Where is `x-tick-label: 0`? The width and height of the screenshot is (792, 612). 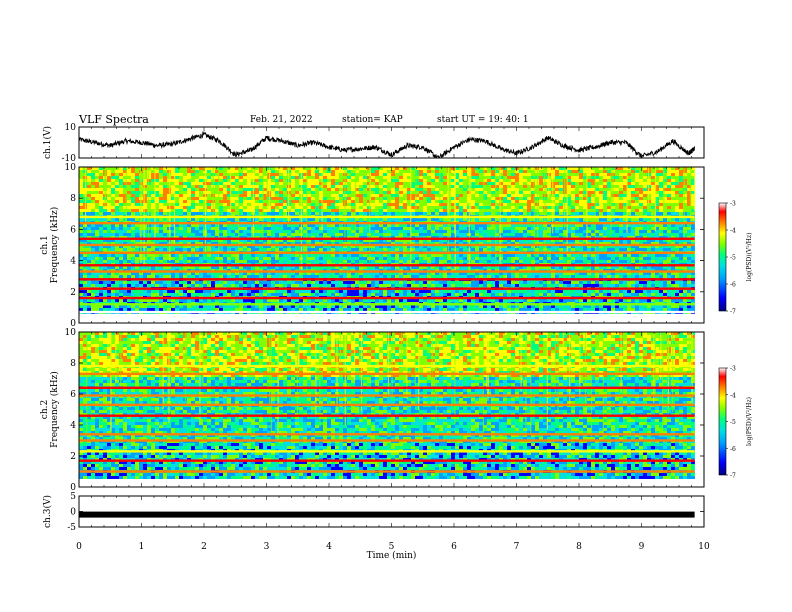 x-tick-label: 0 is located at coordinates (79, 547).